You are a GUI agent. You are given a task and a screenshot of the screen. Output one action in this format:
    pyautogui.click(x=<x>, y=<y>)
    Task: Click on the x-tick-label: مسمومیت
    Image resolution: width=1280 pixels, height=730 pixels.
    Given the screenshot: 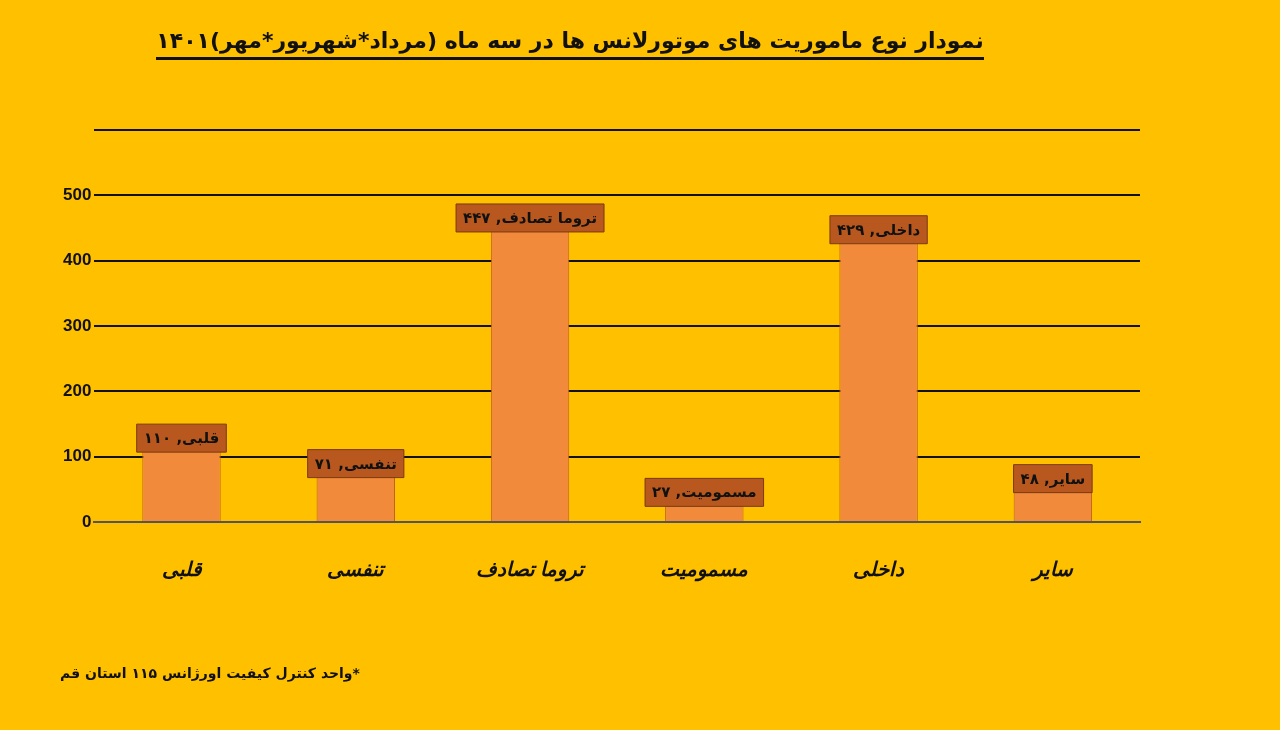 What is the action you would take?
    pyautogui.click(x=704, y=569)
    